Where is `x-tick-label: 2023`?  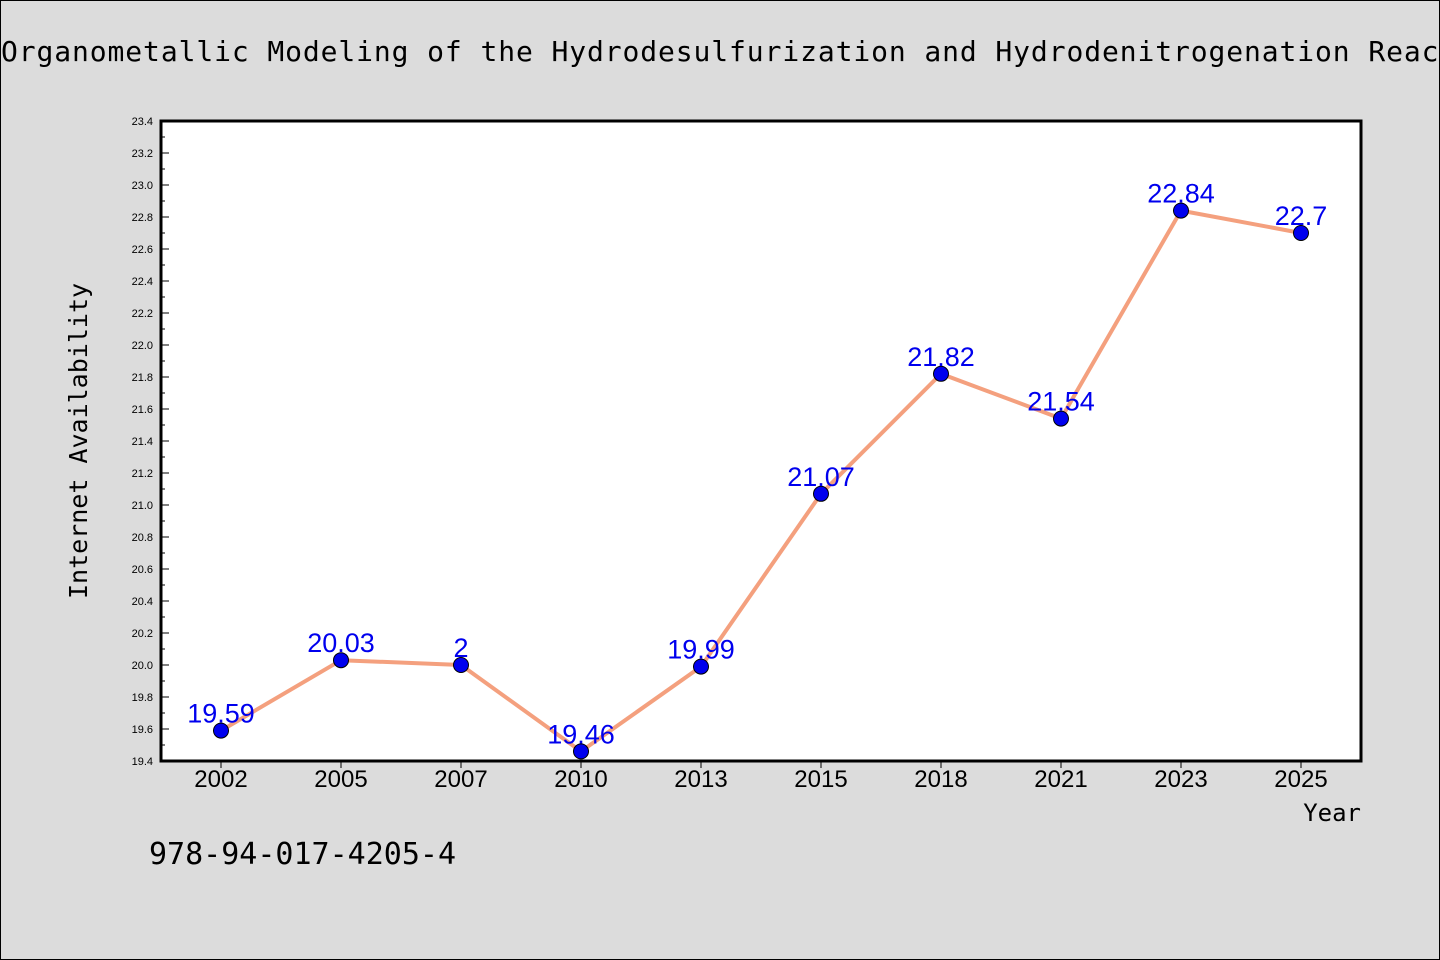
x-tick-label: 2023 is located at coordinates (1180, 779).